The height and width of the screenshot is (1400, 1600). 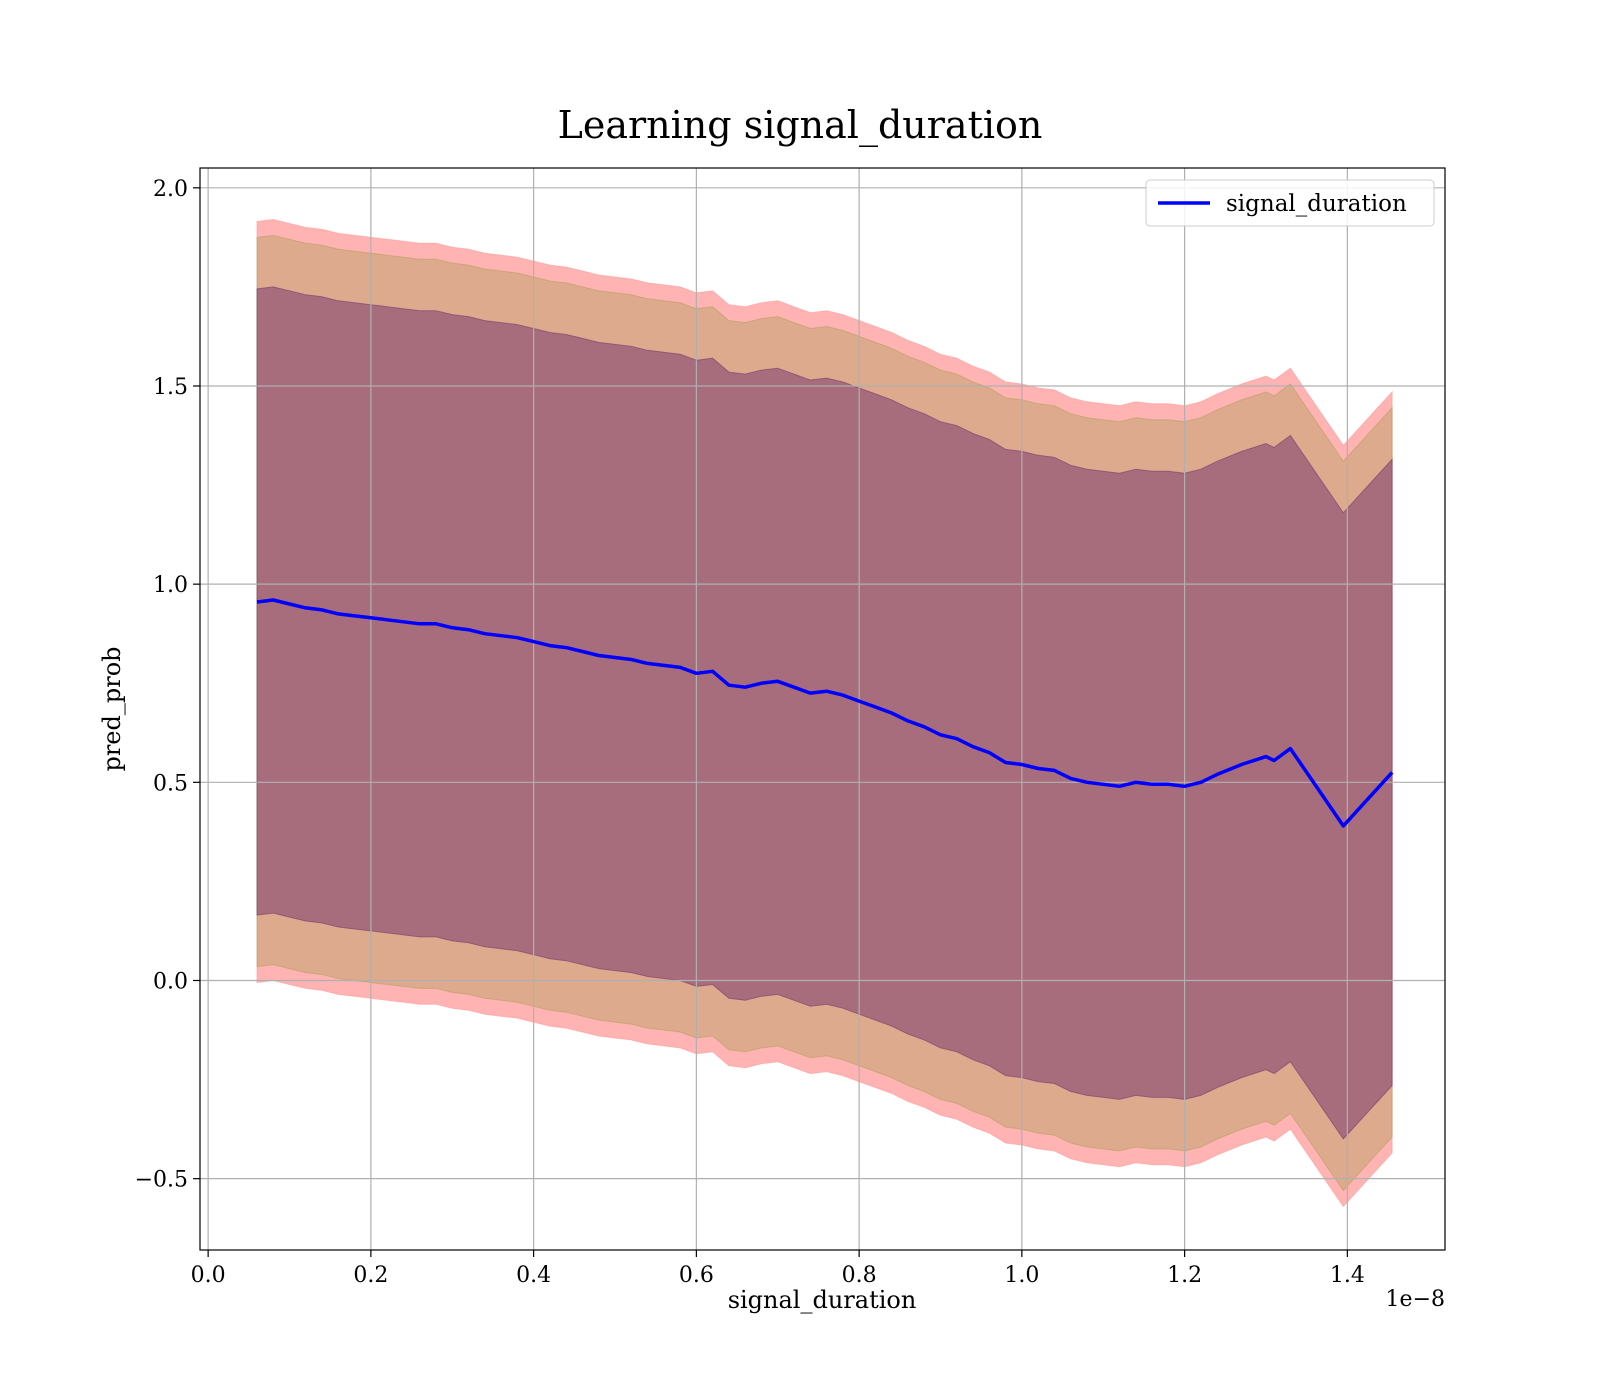 I want to click on y-tick-label-3: 1.0, so click(x=170, y=585).